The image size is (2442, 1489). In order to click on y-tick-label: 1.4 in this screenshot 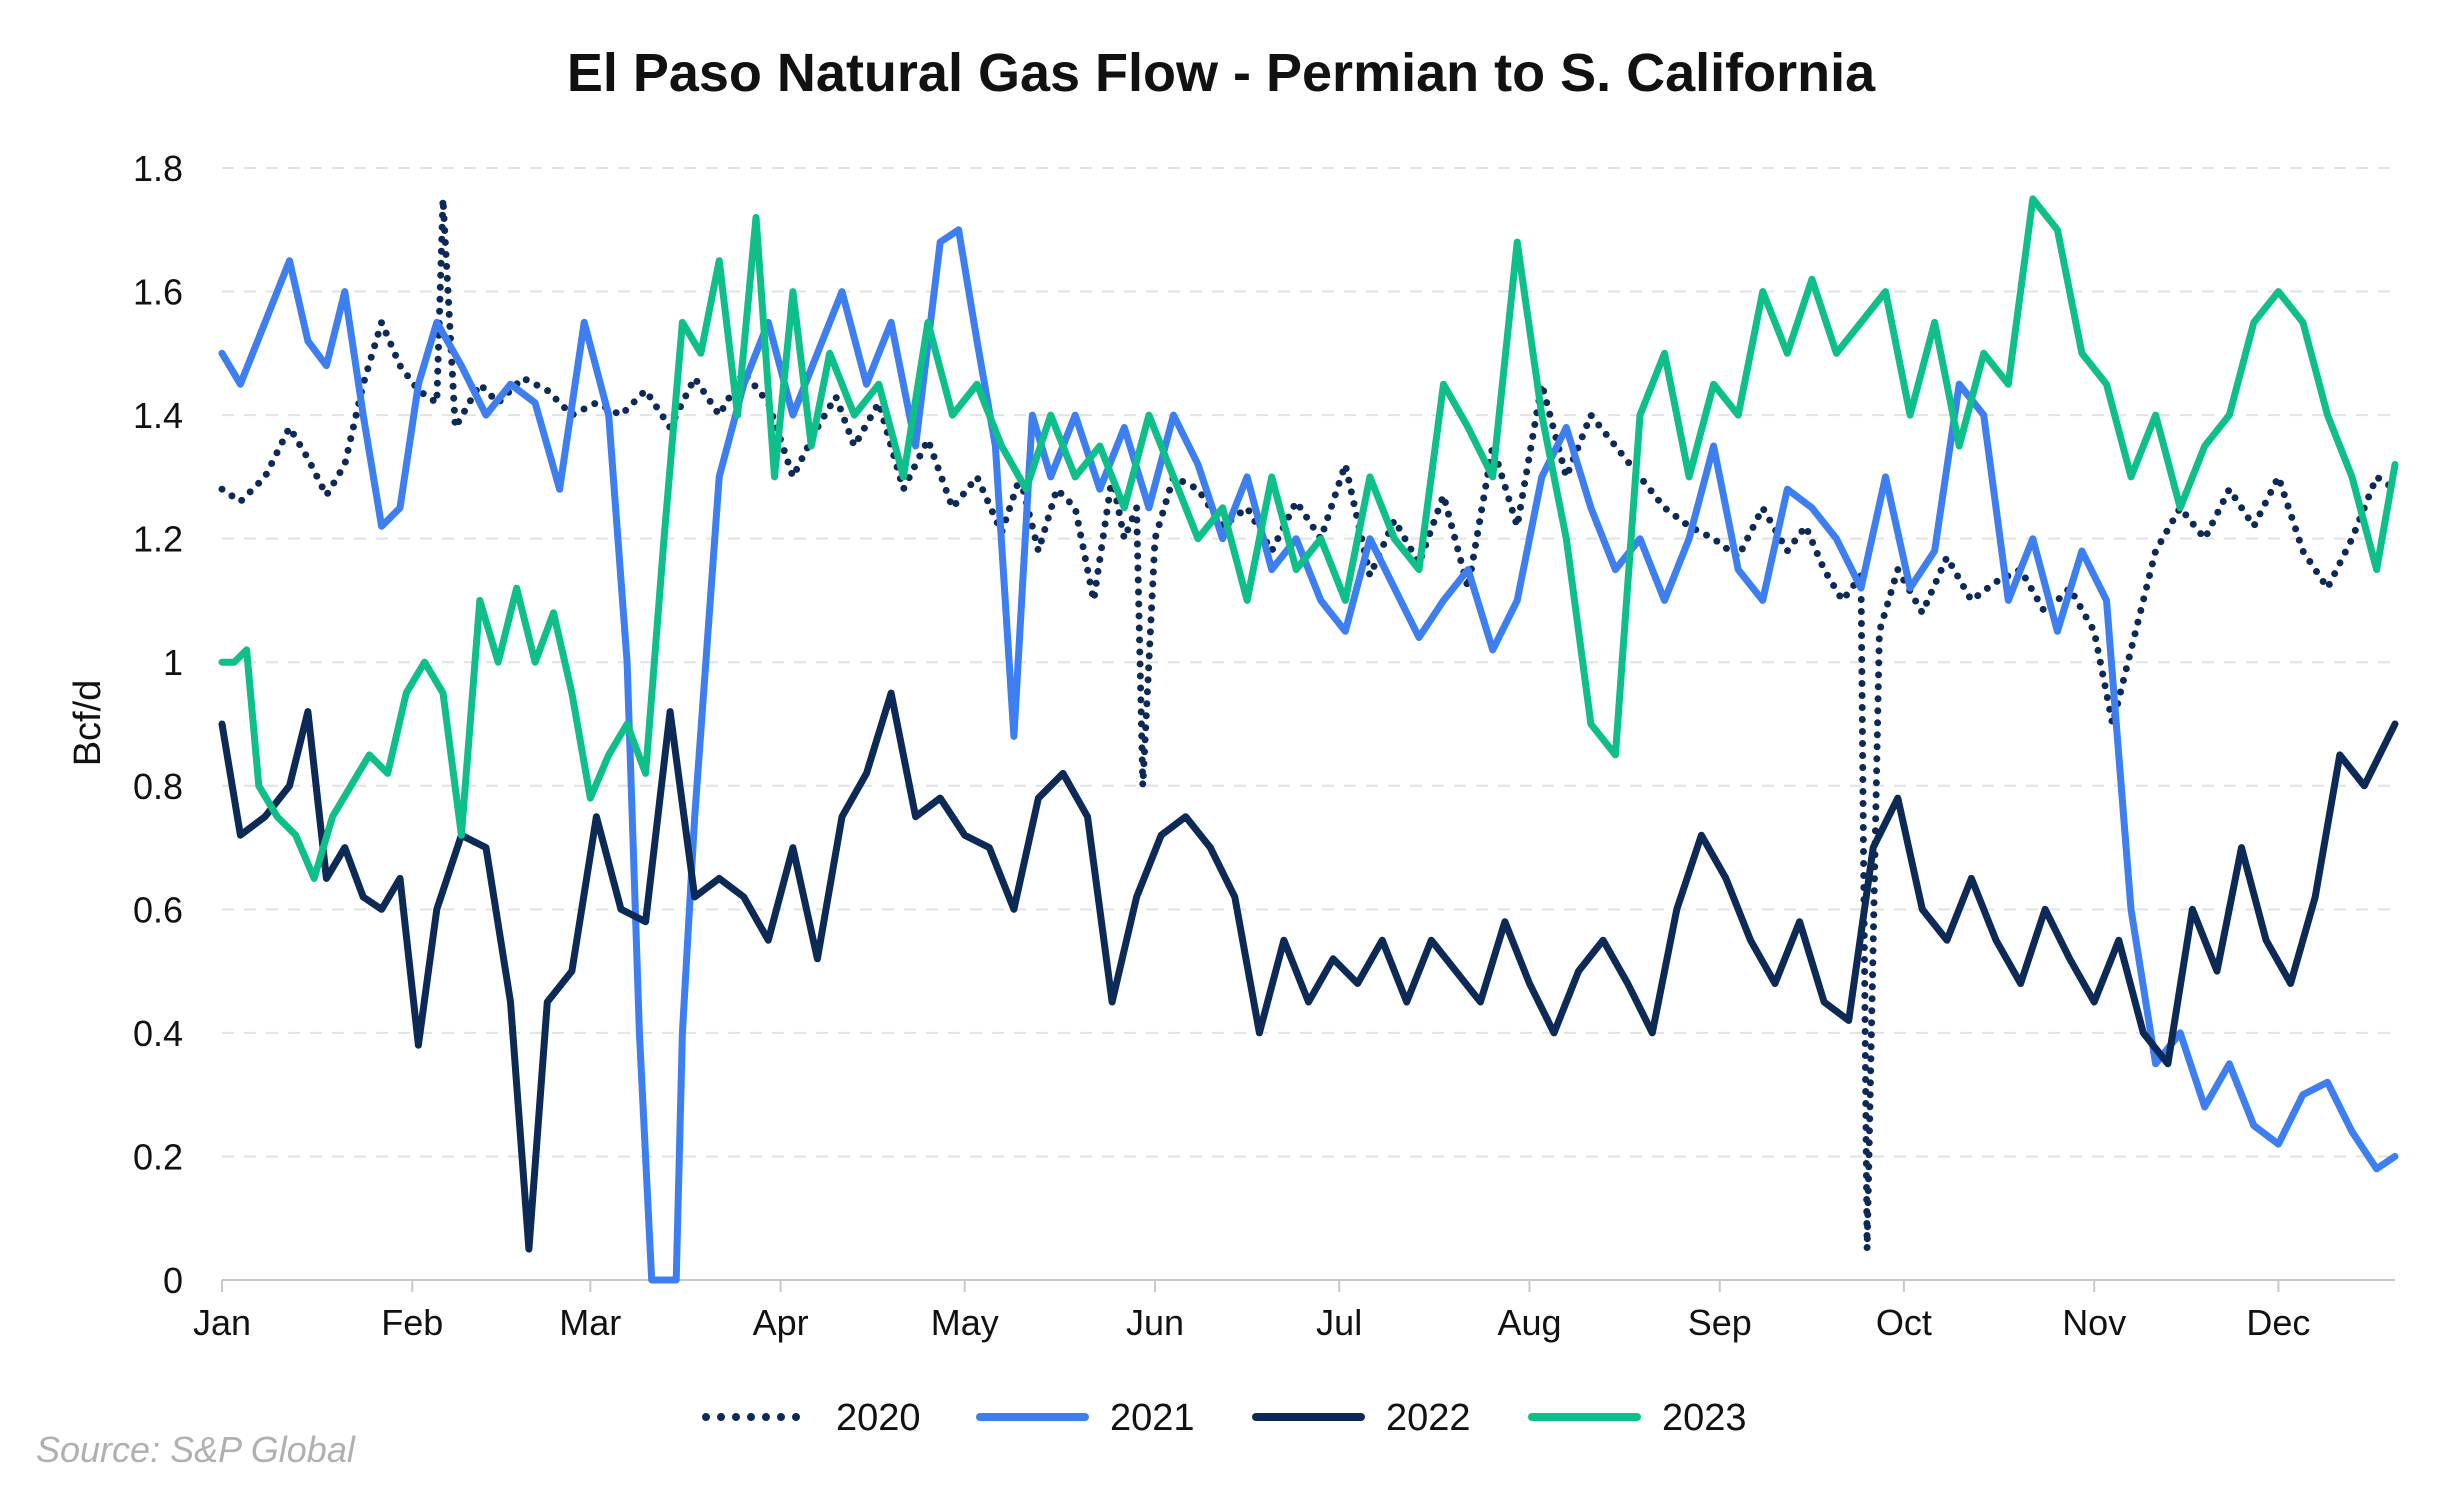, I will do `click(158, 415)`.